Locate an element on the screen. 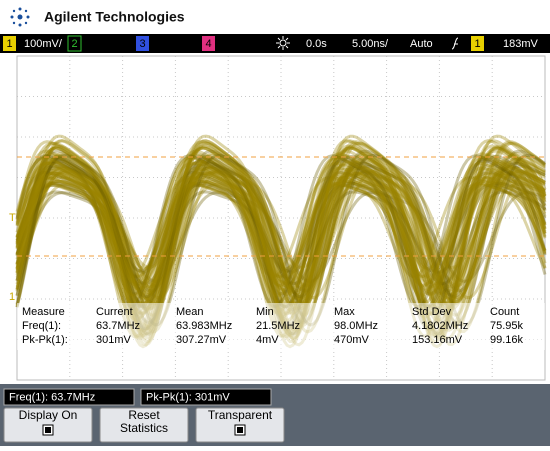 Image resolution: width=550 pixels, height=451 pixels. ch1: 1 is located at coordinates (9, 44).